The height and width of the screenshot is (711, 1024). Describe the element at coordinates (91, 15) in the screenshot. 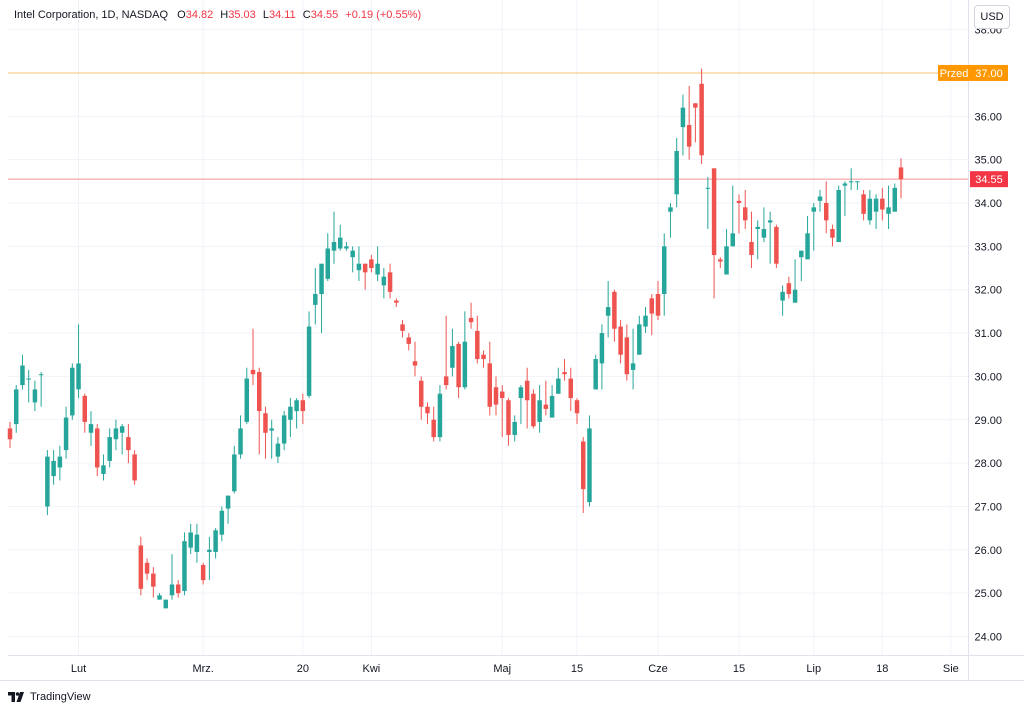

I see `symbol-title: Intel Corporation, 1D, NASDAQ` at that location.